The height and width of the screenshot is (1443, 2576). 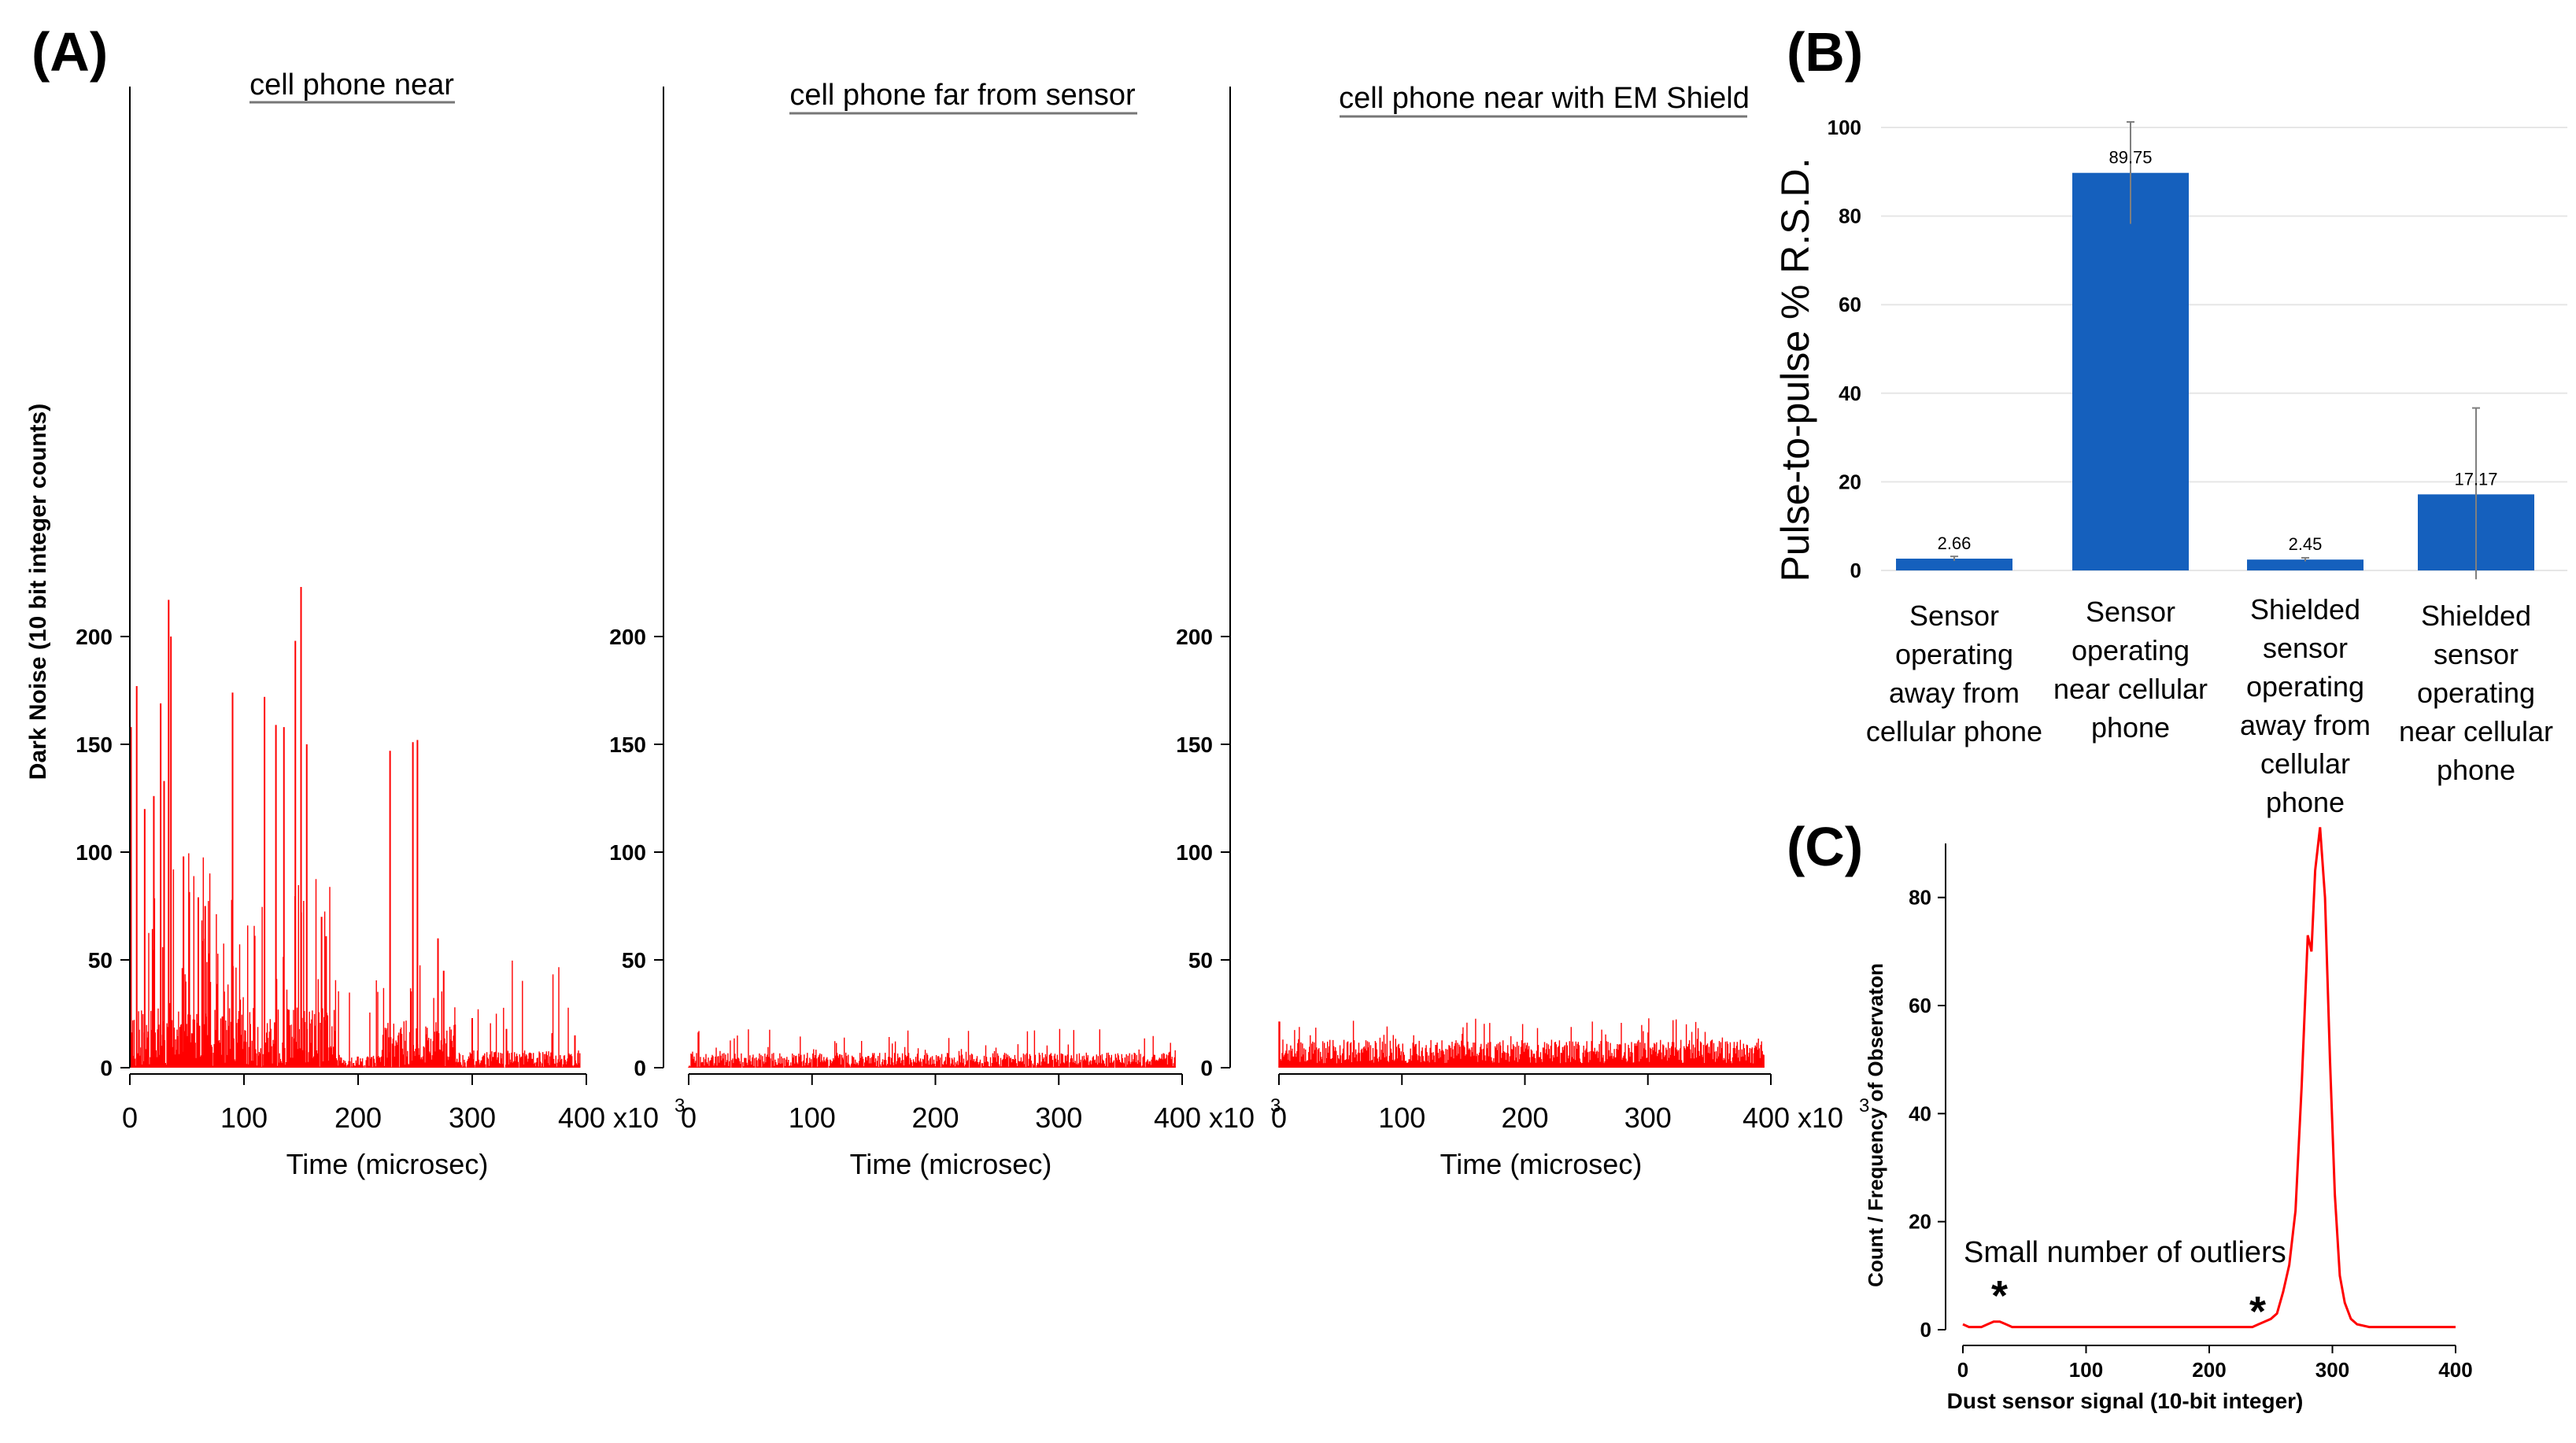 What do you see at coordinates (351, 84) in the screenshot?
I see `subplot-title: cell phone near` at bounding box center [351, 84].